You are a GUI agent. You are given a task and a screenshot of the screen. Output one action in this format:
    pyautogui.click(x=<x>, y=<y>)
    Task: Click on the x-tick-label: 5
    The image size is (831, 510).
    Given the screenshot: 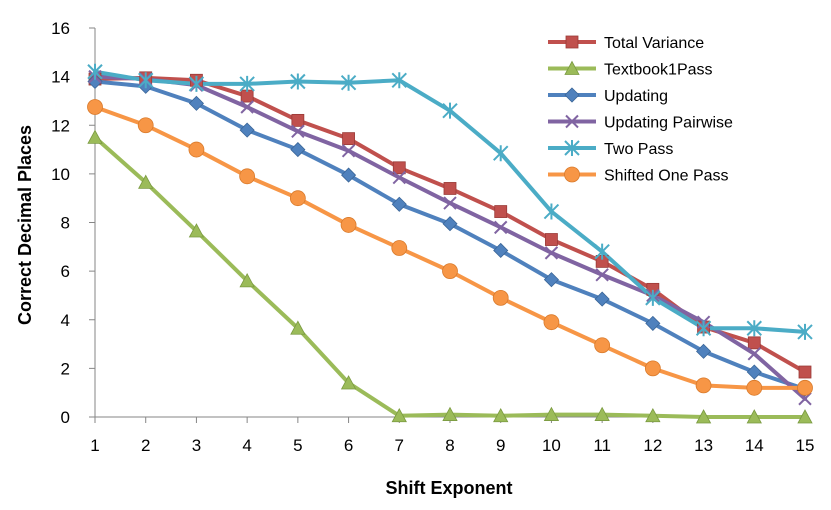 What is the action you would take?
    pyautogui.click(x=297, y=445)
    